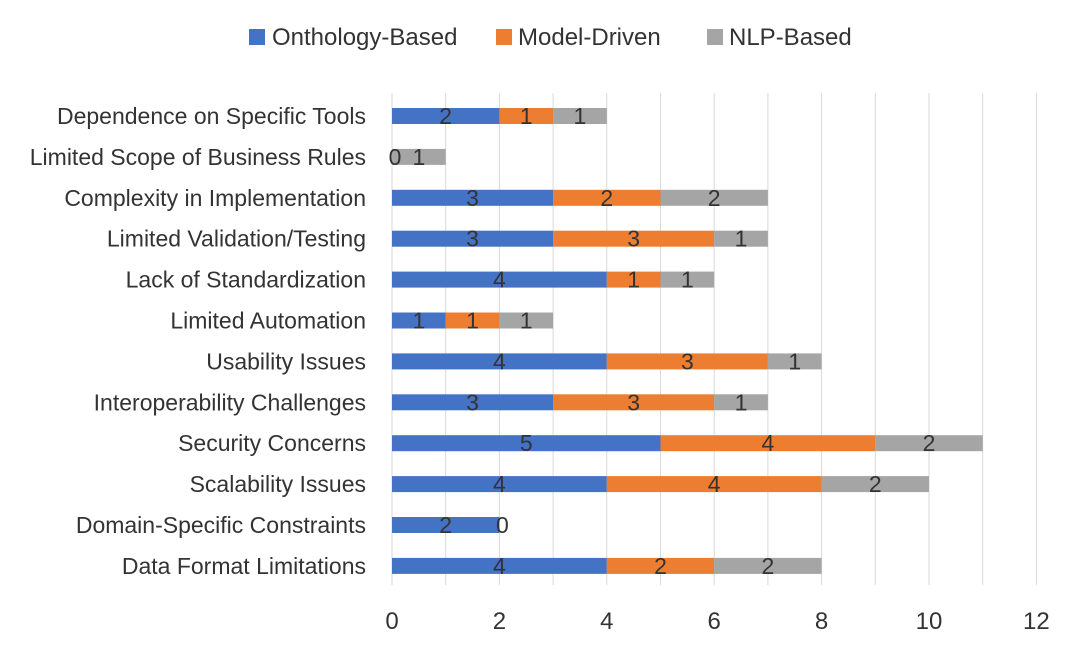 The height and width of the screenshot is (665, 1088). I want to click on x-tick-label: 4, so click(606, 621).